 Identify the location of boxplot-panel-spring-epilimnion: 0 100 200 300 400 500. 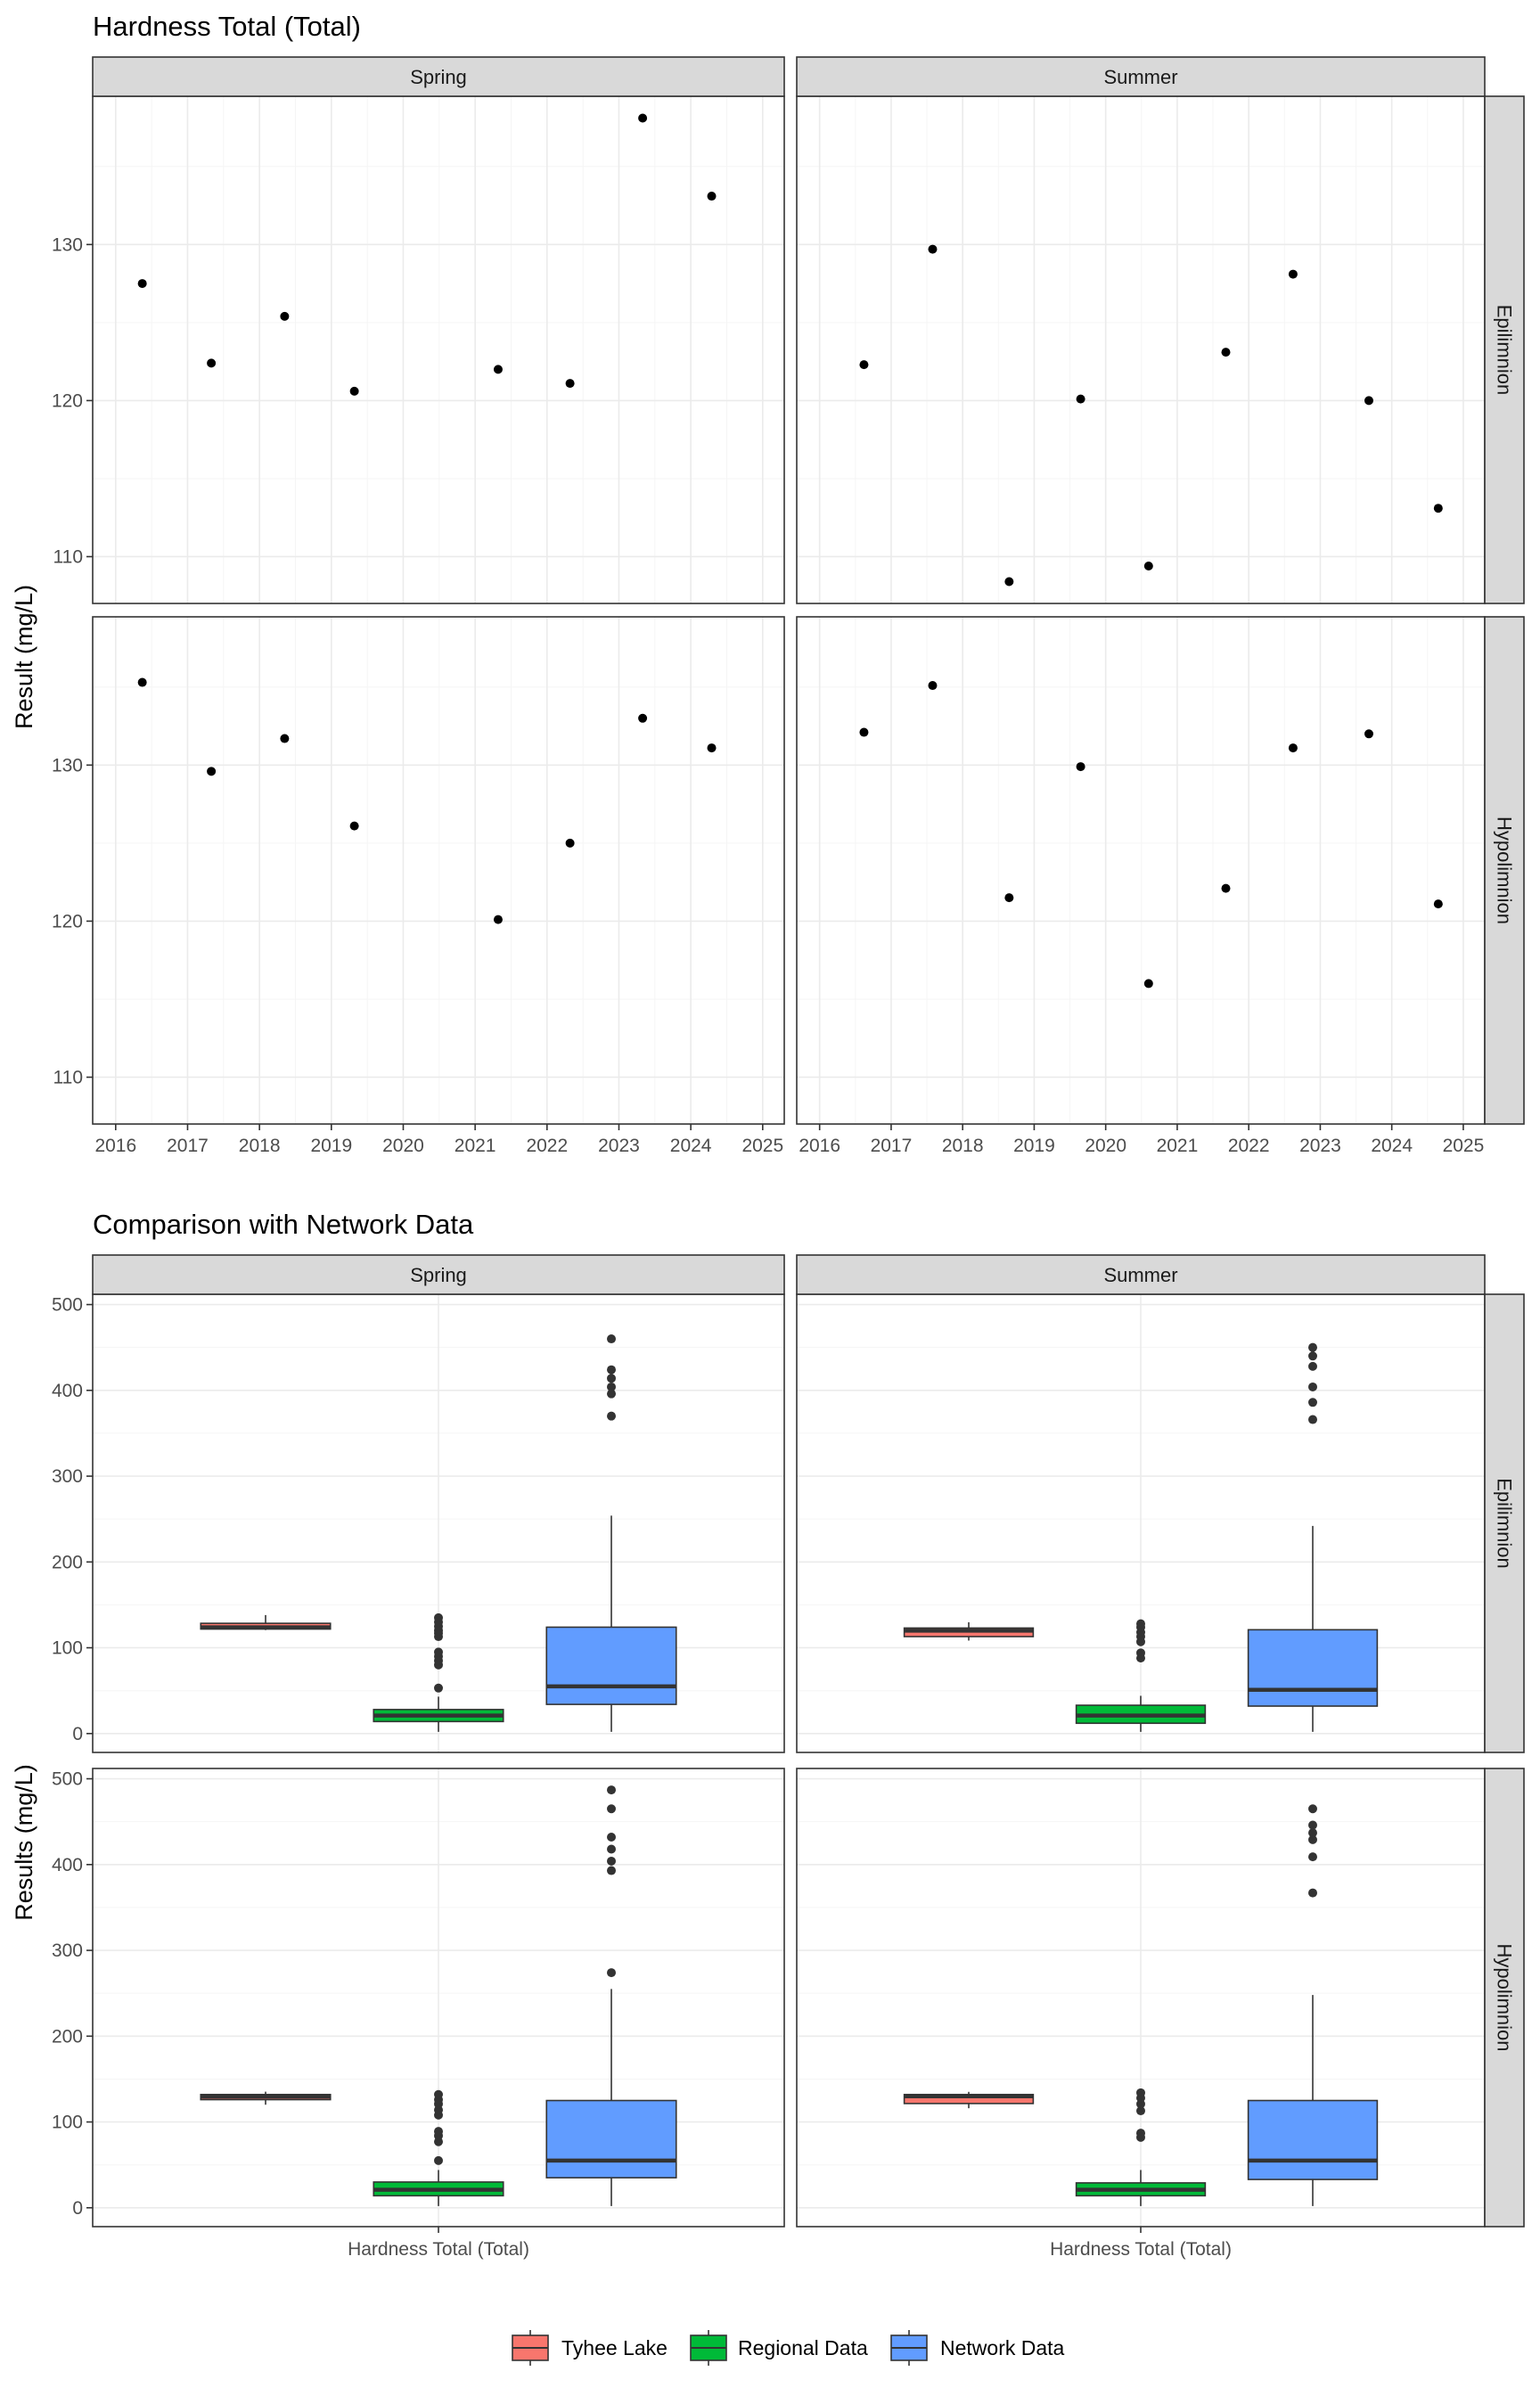
(418, 1523).